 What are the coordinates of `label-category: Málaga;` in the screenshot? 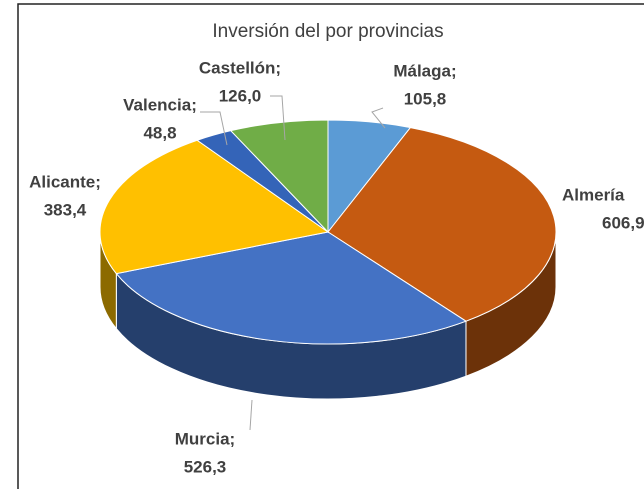 It's located at (424, 70).